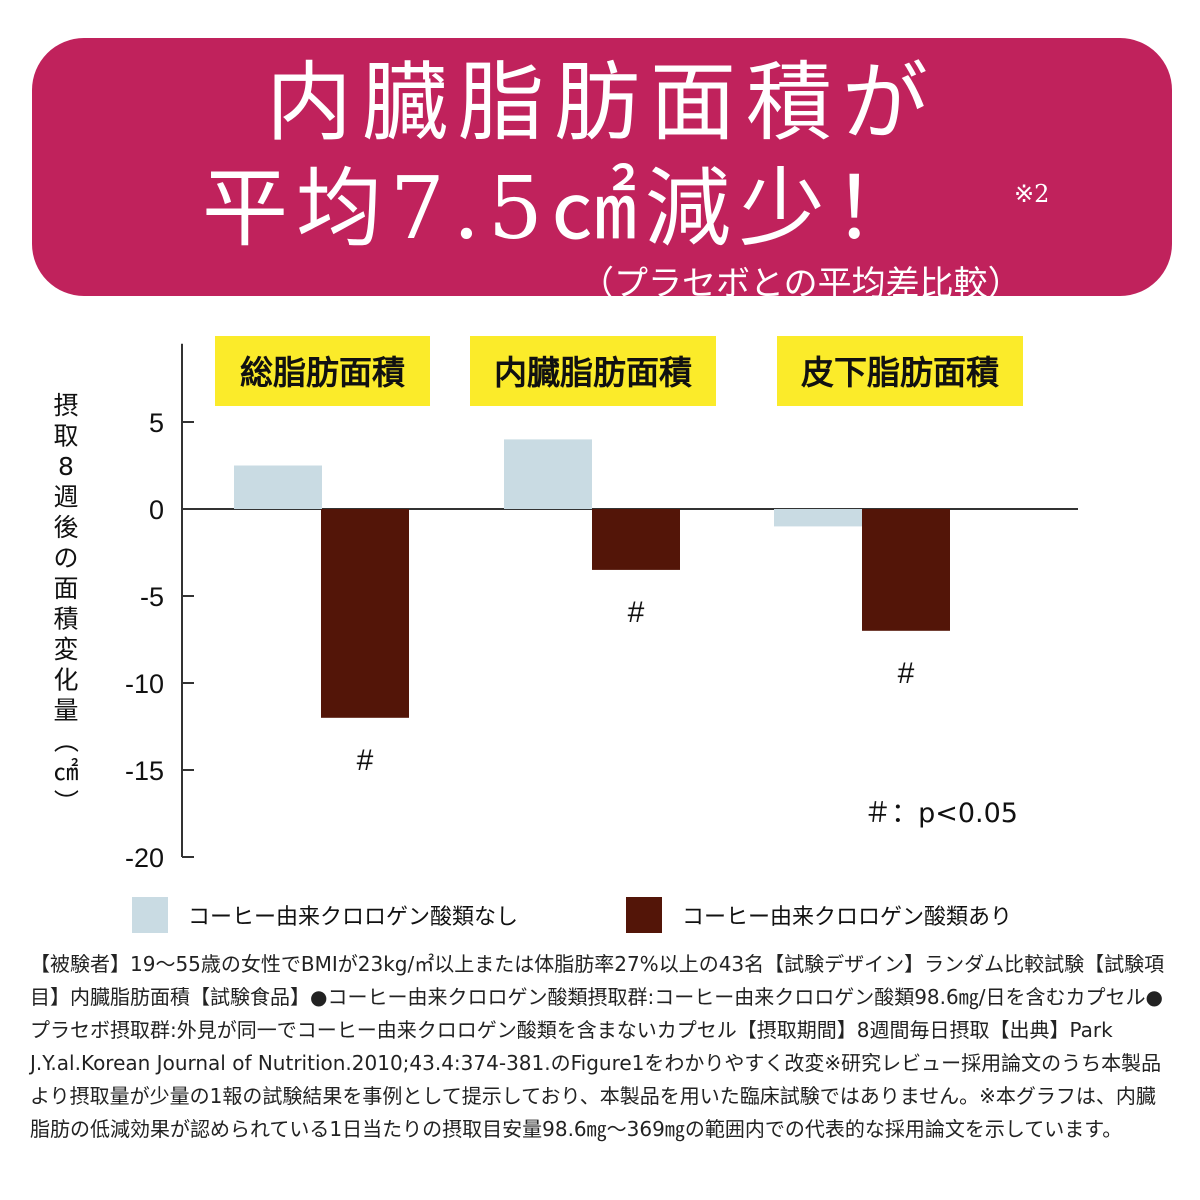 The height and width of the screenshot is (1200, 1200). What do you see at coordinates (65, 527) in the screenshot?
I see `y-axis-label-char: 後` at bounding box center [65, 527].